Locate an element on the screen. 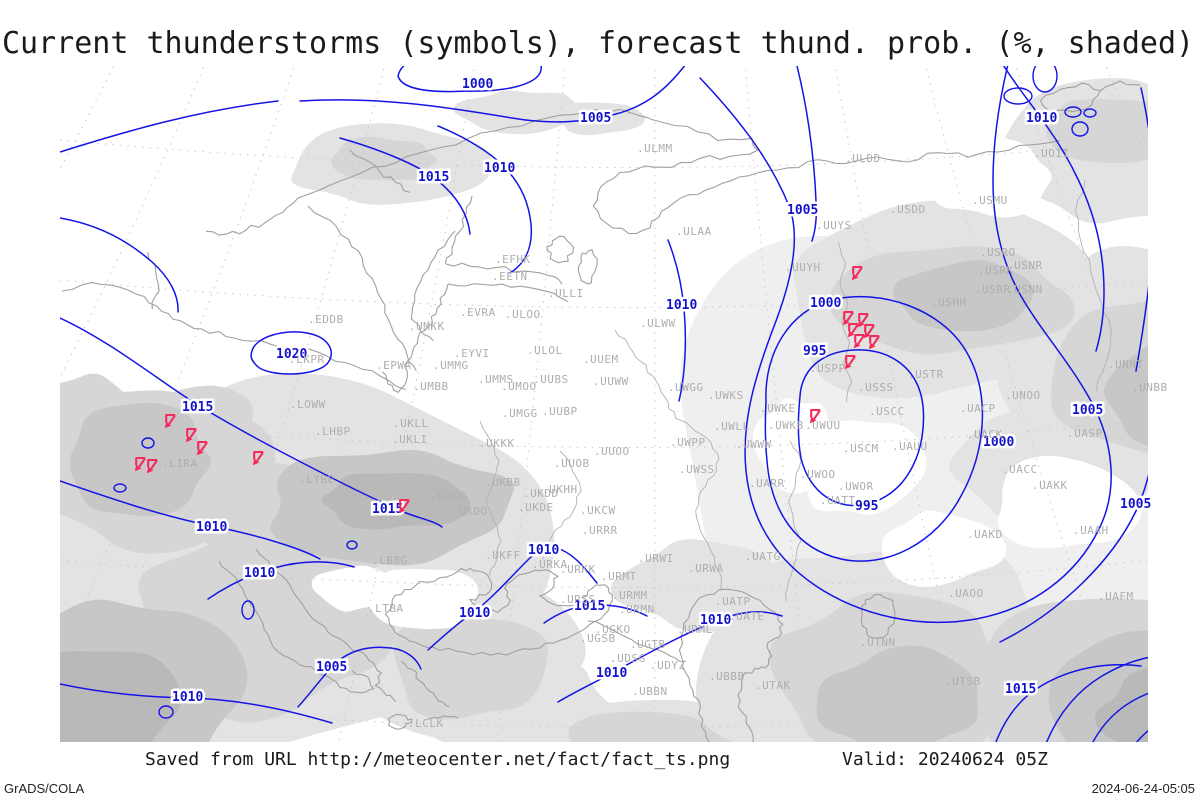 Image resolution: width=1200 pixels, height=800 pixels. station-id-label: .LHBP is located at coordinates (333, 431).